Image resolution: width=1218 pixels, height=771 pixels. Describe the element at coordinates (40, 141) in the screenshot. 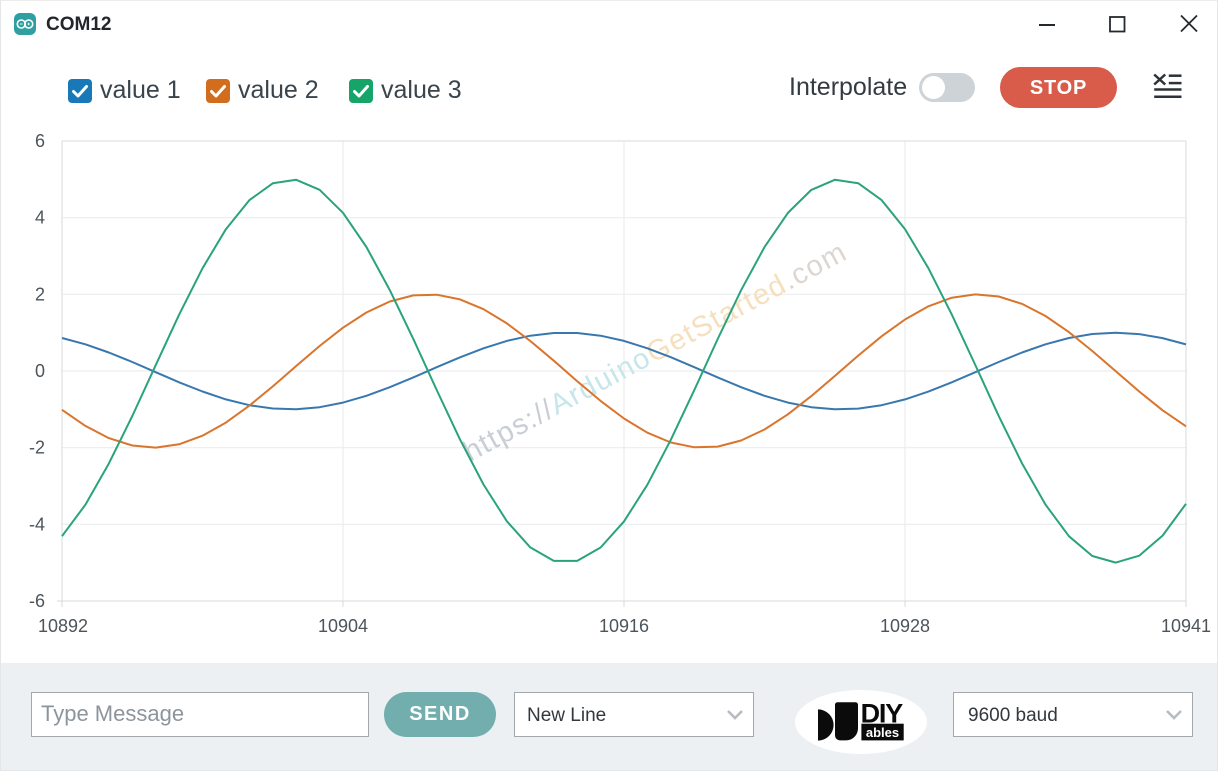

I see `svg-text: 6` at that location.